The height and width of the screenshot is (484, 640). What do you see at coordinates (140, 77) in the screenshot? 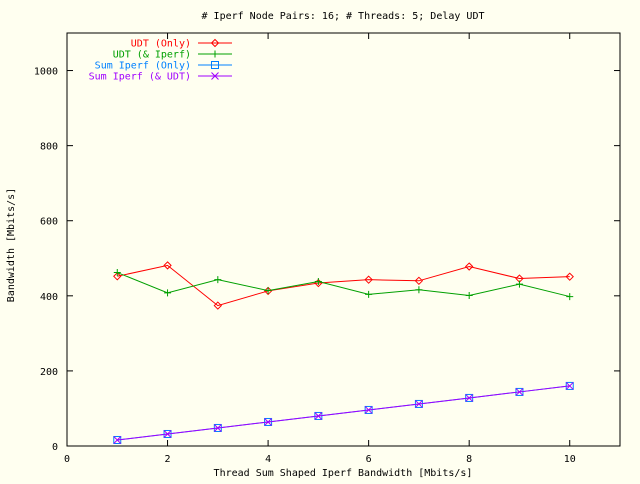
I see `legend-label-sum-iperf-udt: Sum Iperf (& UDT)` at bounding box center [140, 77].